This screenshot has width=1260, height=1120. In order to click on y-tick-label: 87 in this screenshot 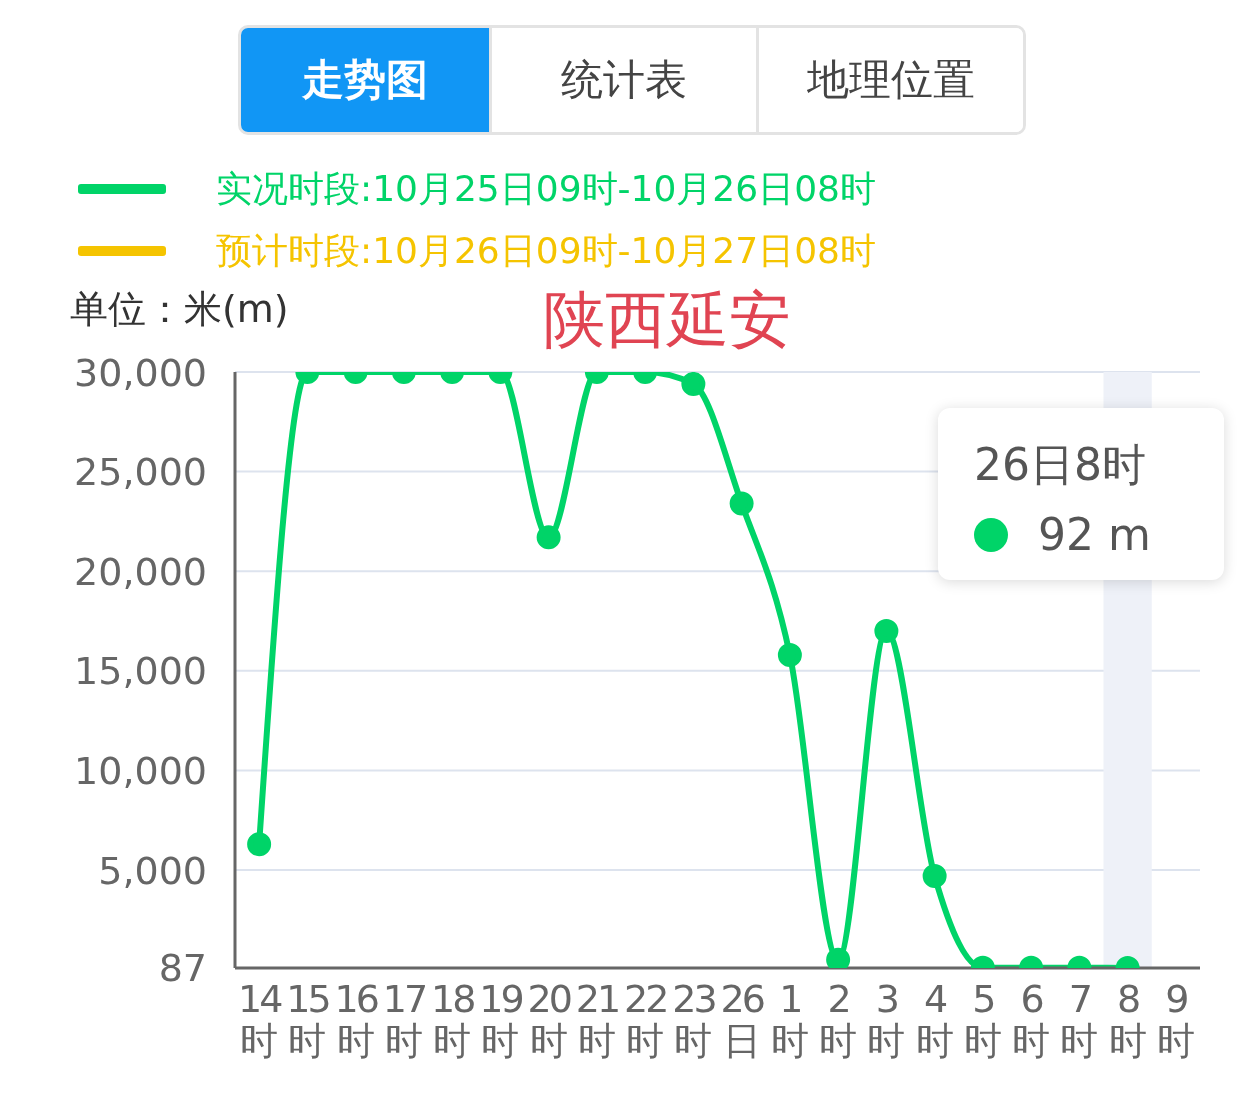, I will do `click(182, 968)`.